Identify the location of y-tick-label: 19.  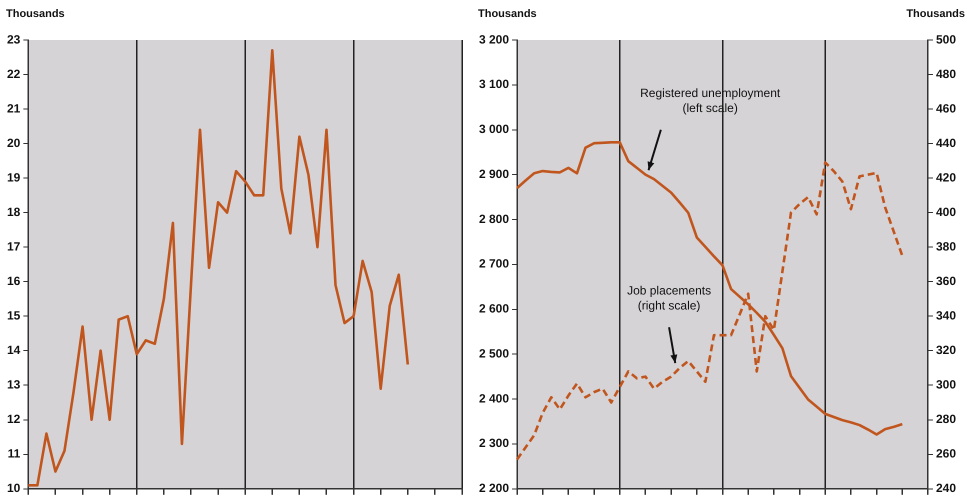
(13, 177).